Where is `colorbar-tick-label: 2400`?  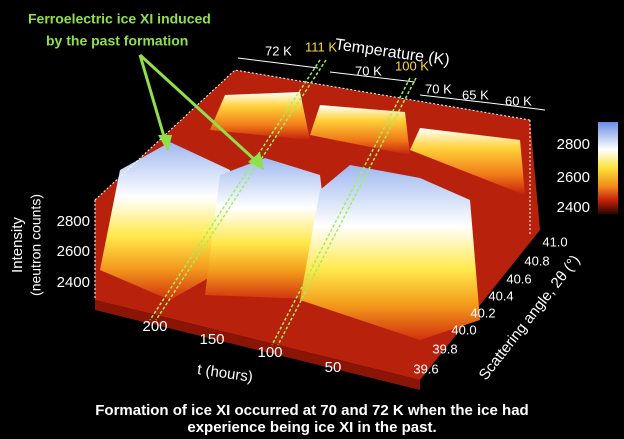 colorbar-tick-label: 2400 is located at coordinates (573, 207).